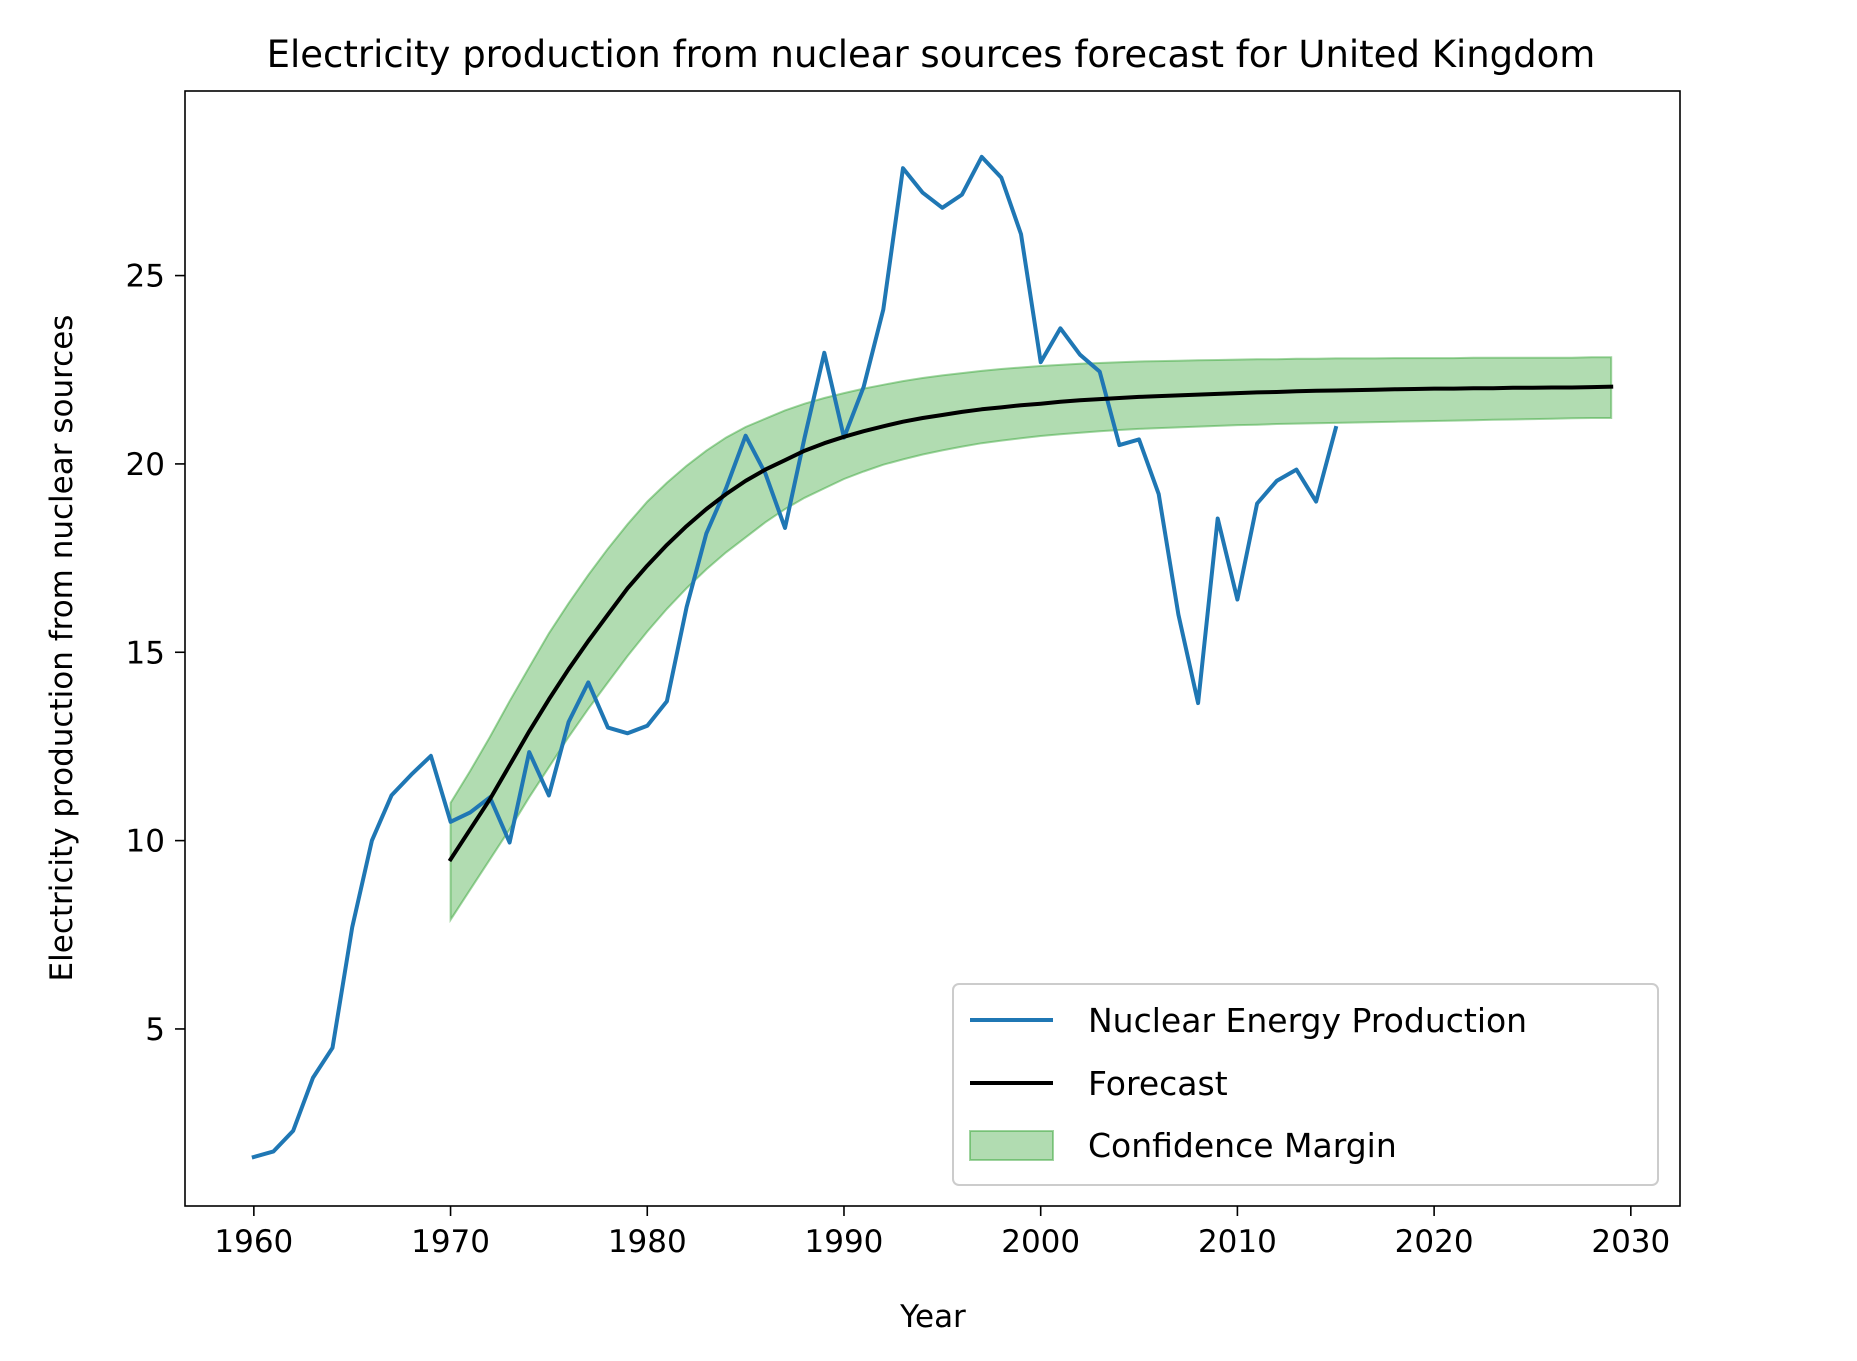 This screenshot has width=1857, height=1361. Describe the element at coordinates (844, 1242) in the screenshot. I see `x-tick-label-1990: 1990` at that location.